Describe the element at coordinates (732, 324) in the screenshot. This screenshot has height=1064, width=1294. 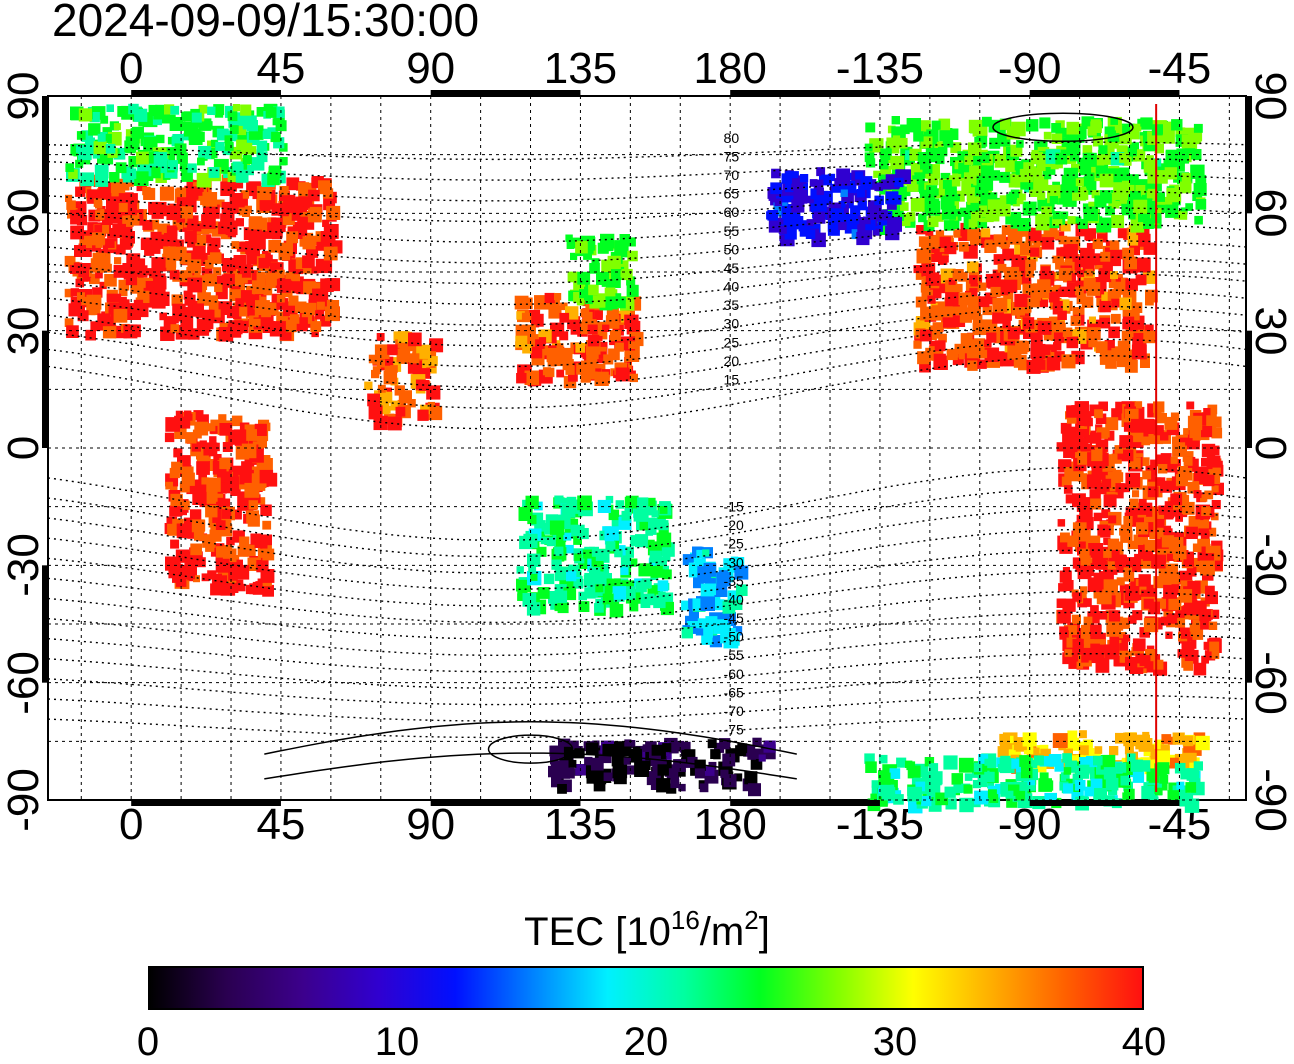
I see `contour-label: 30` at that location.